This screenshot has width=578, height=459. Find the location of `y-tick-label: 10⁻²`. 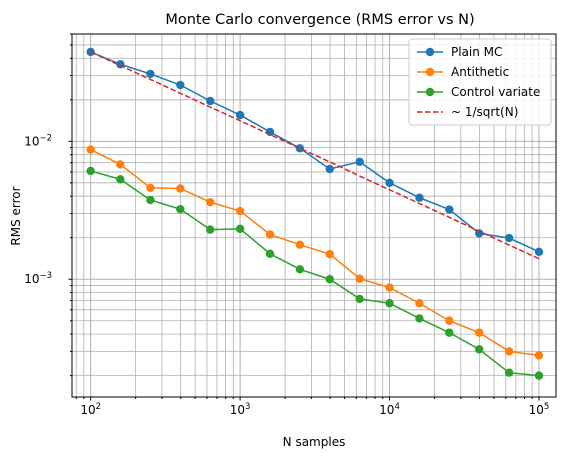

y-tick-label: 10⁻² is located at coordinates (38, 140).